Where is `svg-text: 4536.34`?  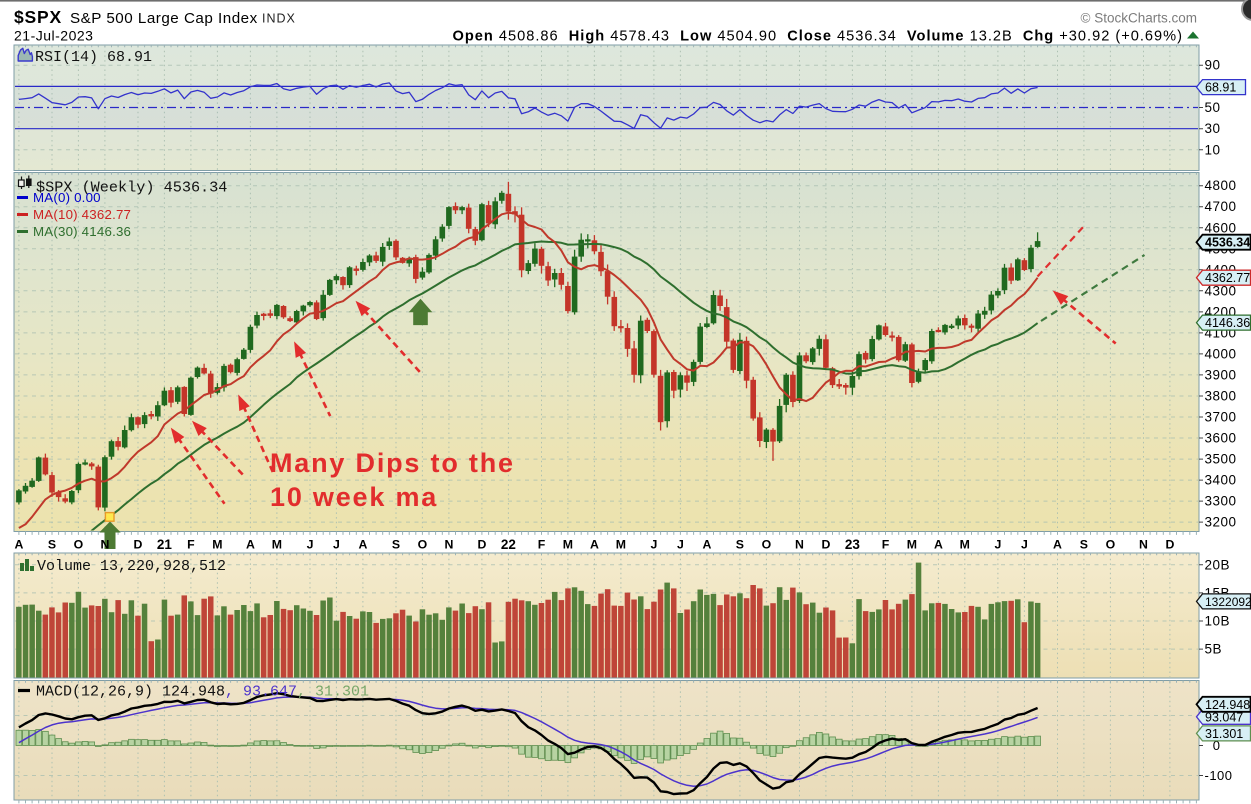 svg-text: 4536.34 is located at coordinates (1227, 243).